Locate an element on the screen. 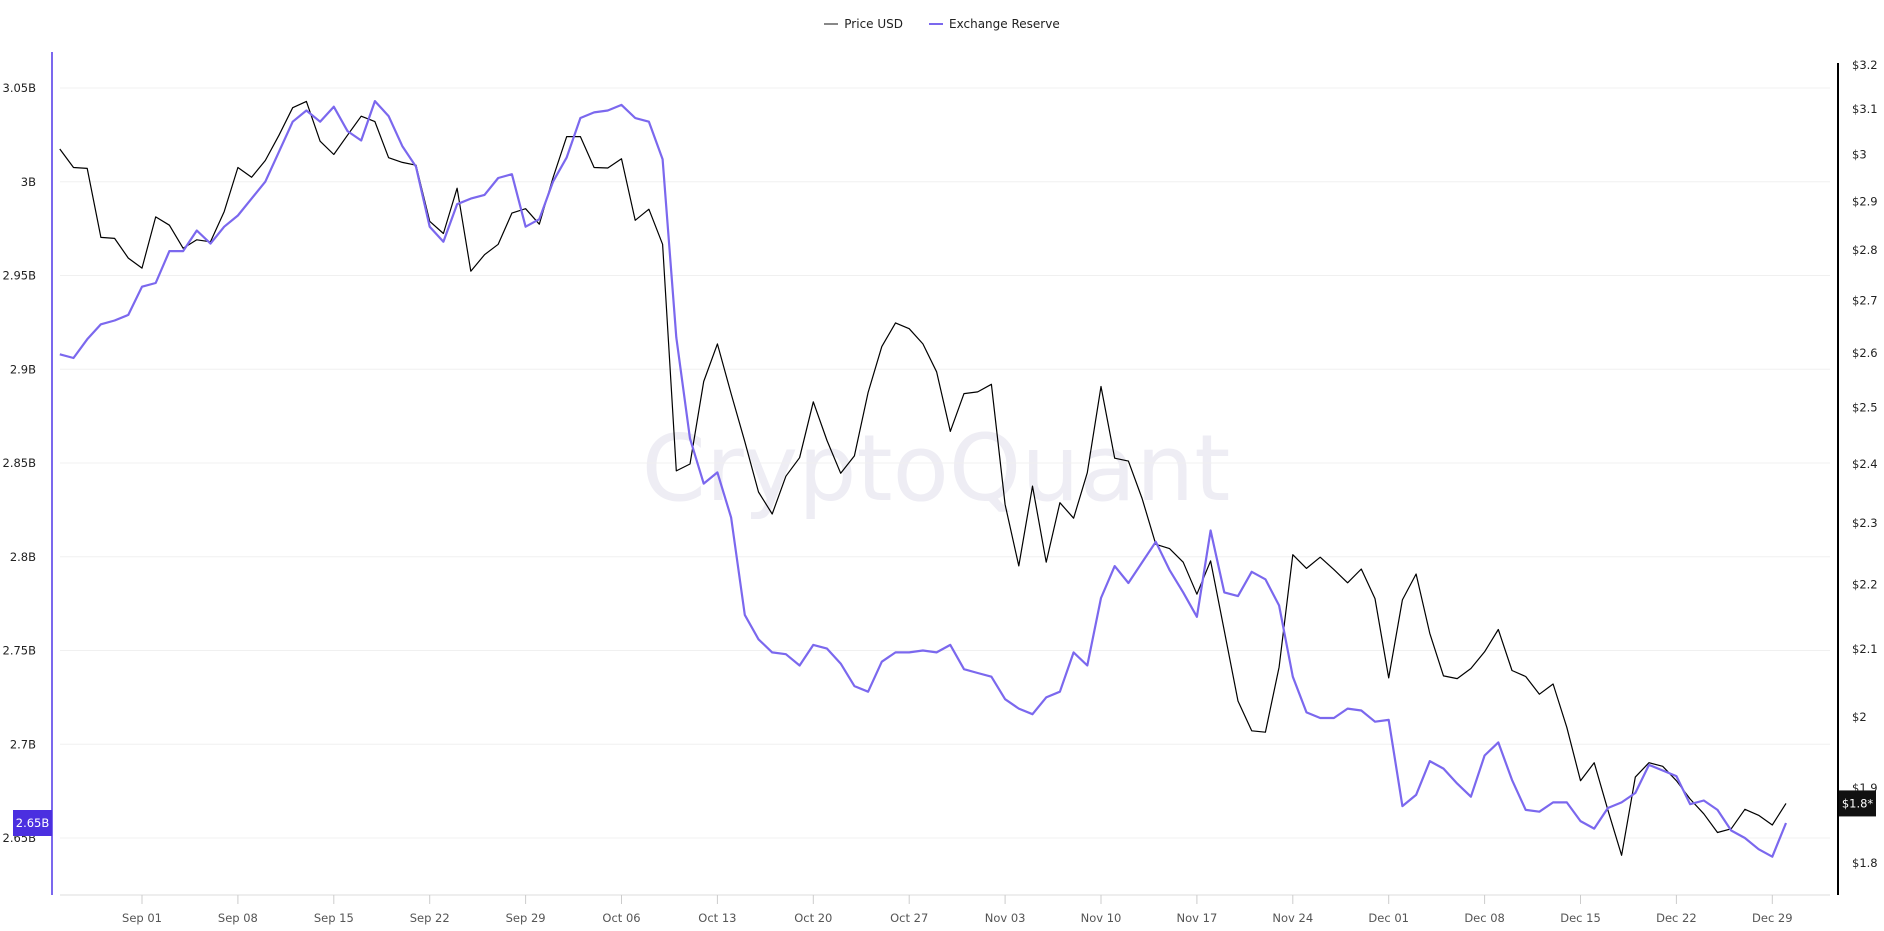 Image resolution: width=1884 pixels, height=931 pixels. y-right-tick-label: $2.2 is located at coordinates (1865, 585).